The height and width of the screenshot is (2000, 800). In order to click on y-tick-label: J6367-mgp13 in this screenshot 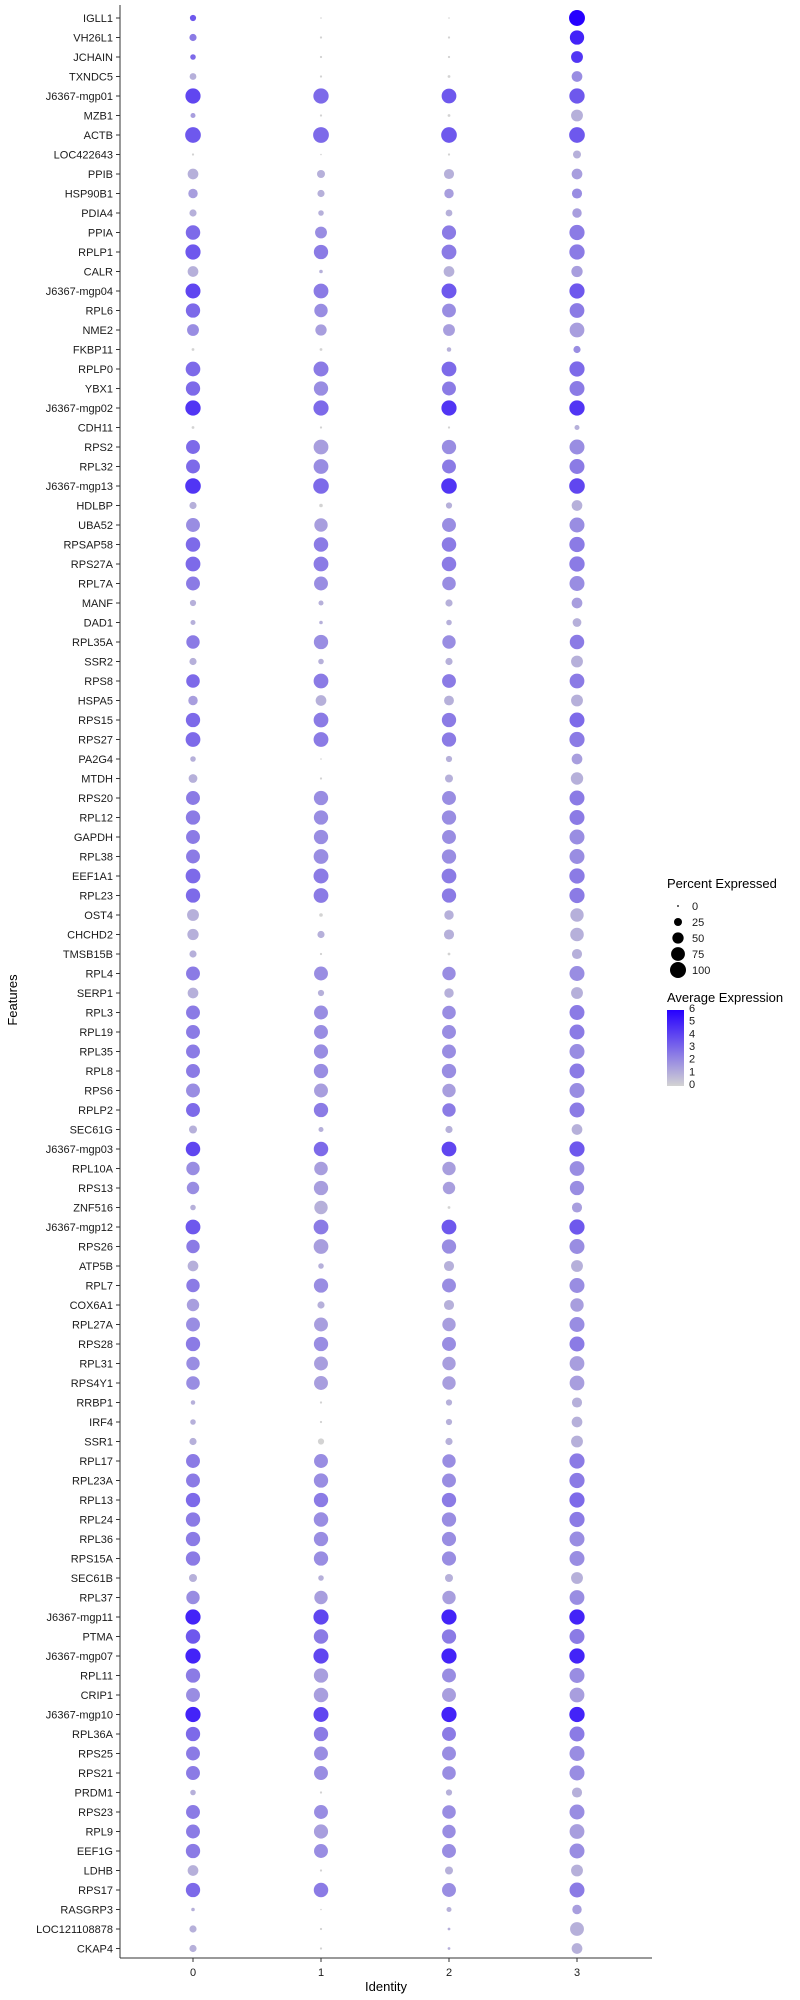, I will do `click(79, 487)`.